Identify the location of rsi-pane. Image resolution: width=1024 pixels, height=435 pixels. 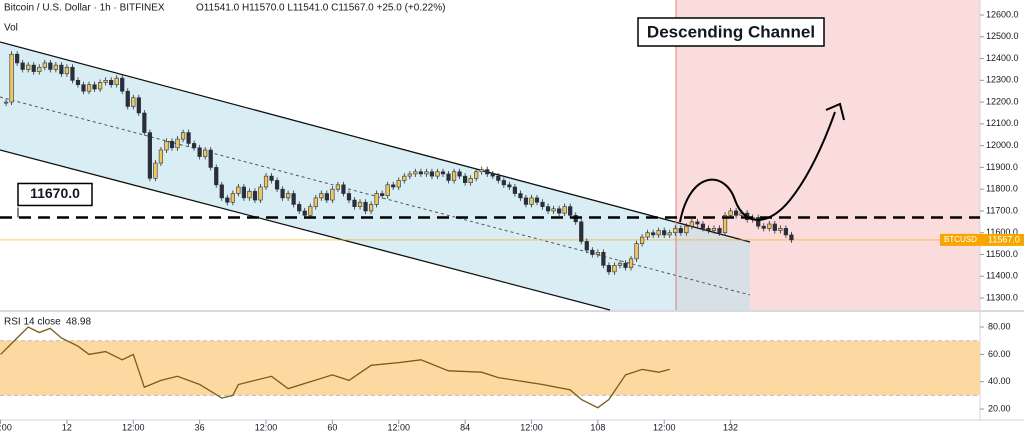
(335, 367).